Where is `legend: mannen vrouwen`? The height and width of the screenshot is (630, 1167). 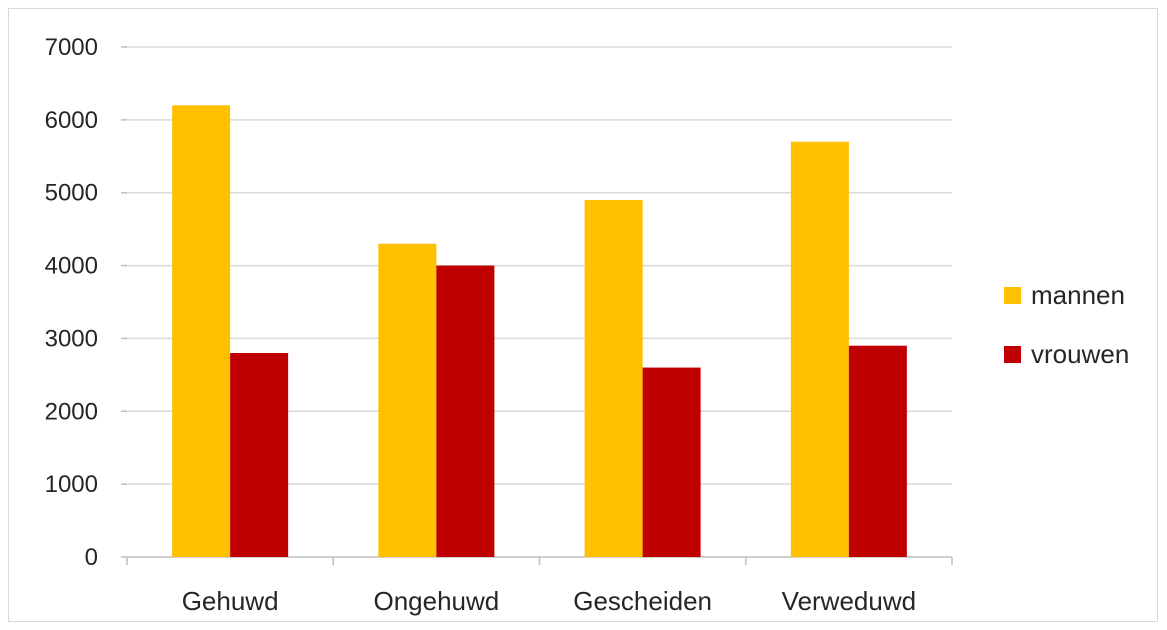
legend: mannen vrouwen is located at coordinates (1066, 324).